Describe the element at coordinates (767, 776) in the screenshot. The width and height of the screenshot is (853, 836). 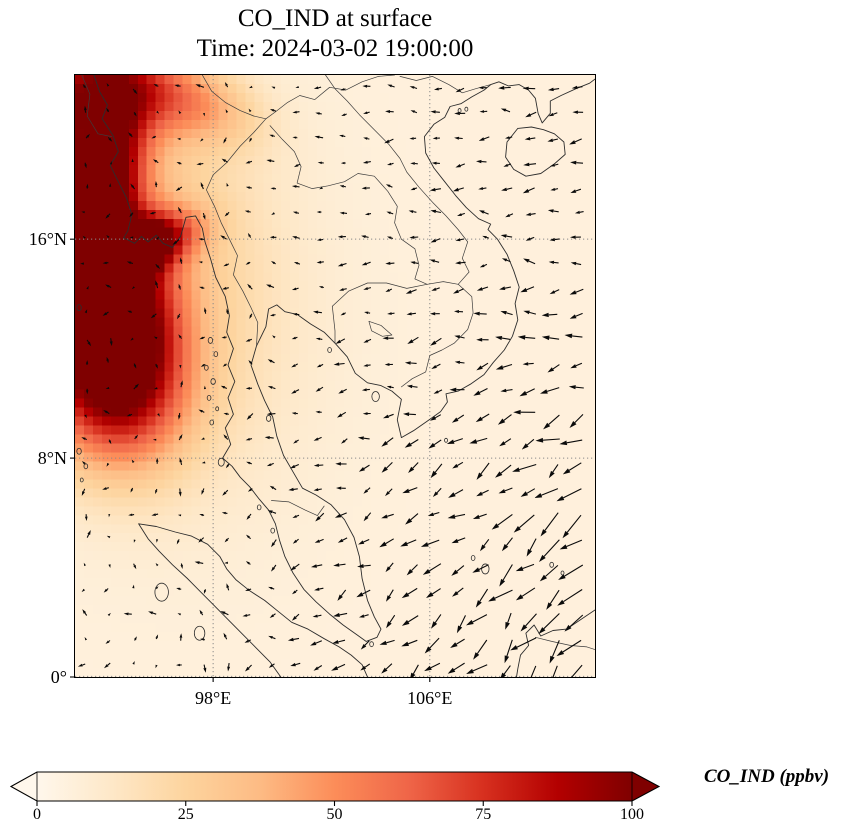
I see `colorbar-label: CO_IND (ppbv)` at that location.